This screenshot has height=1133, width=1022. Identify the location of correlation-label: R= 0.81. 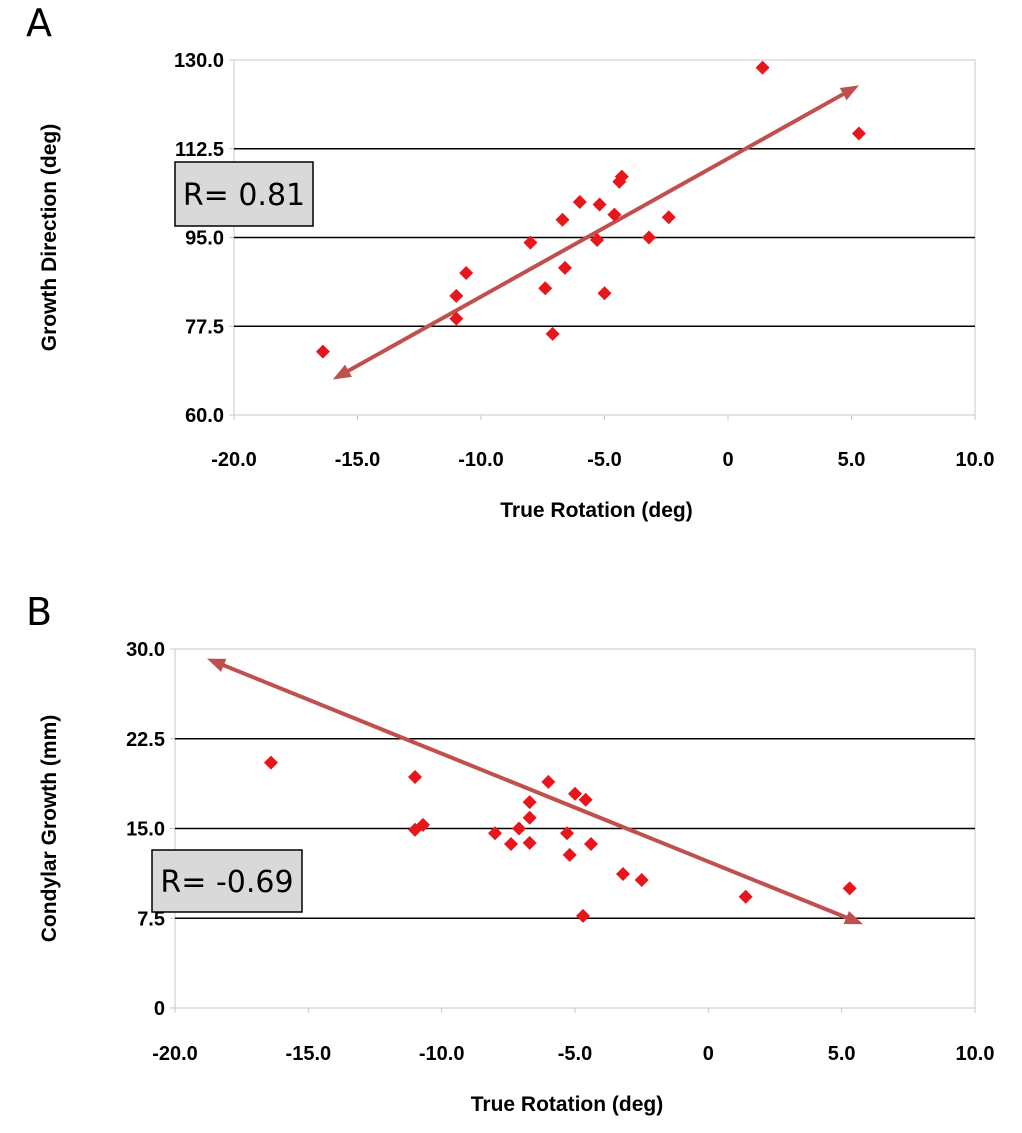
(244, 195).